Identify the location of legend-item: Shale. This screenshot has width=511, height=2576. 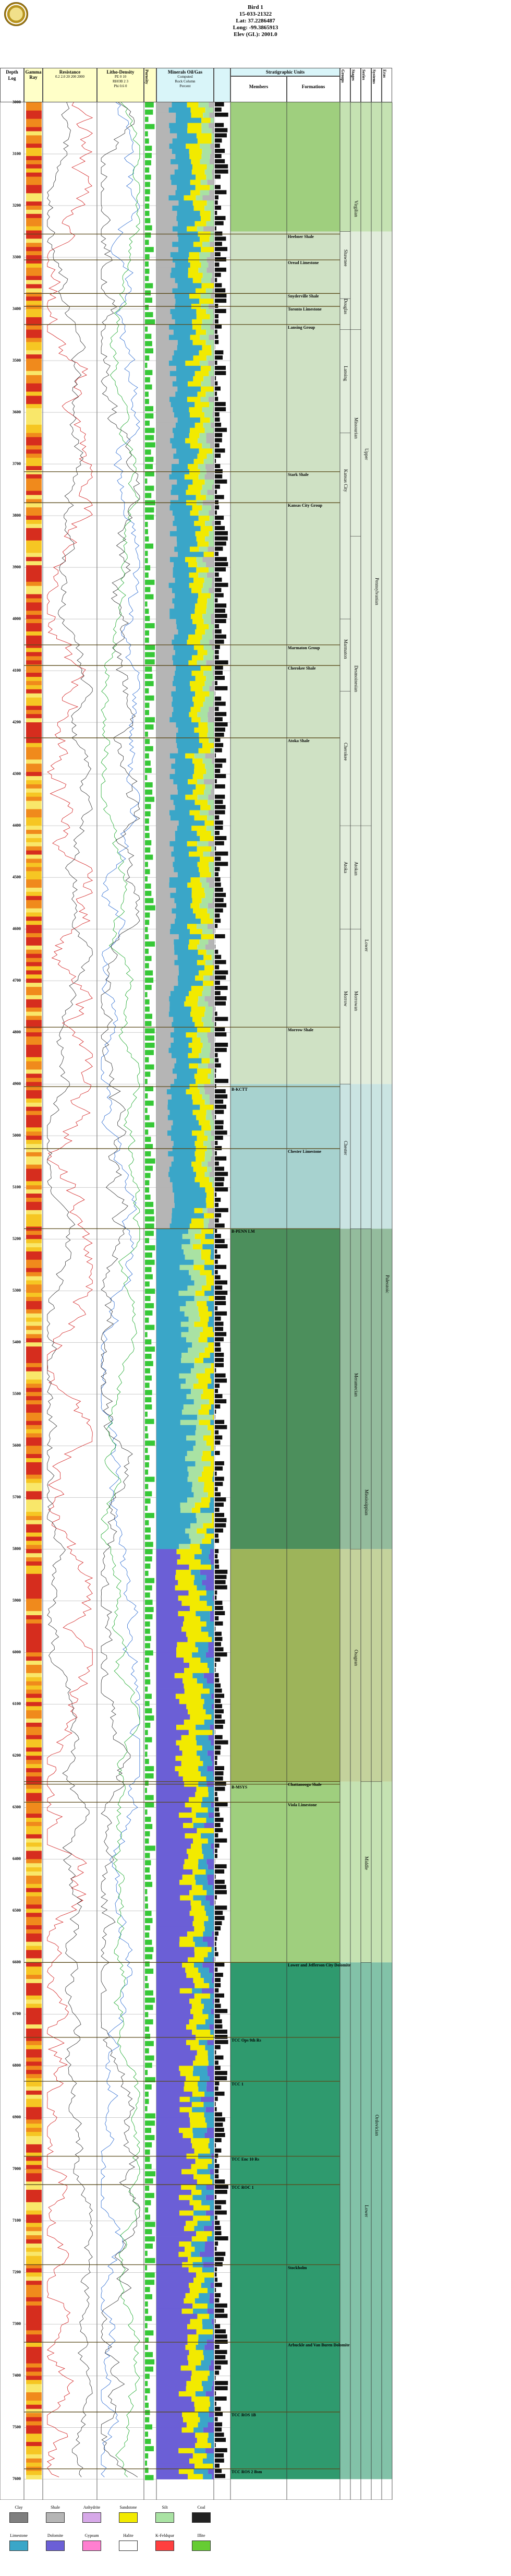
(55, 2514).